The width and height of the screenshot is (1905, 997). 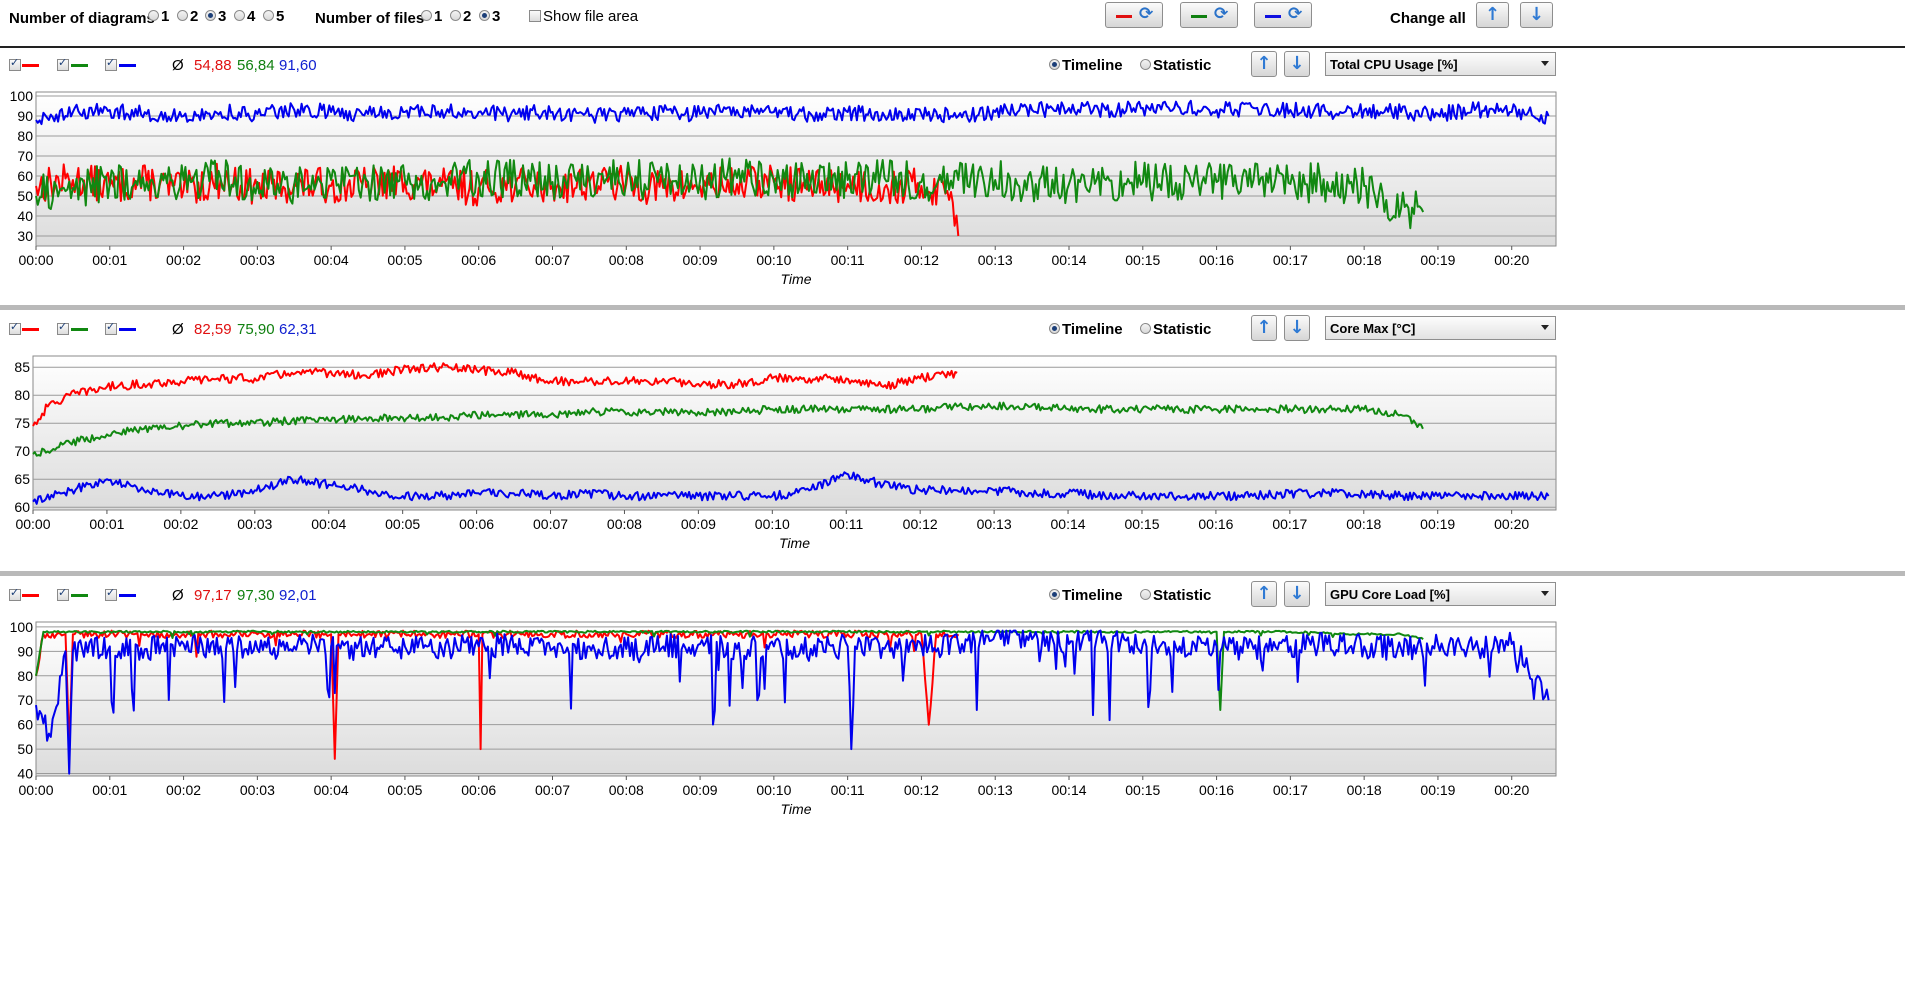 I want to click on average-value-red: 97,17, so click(x=213, y=595).